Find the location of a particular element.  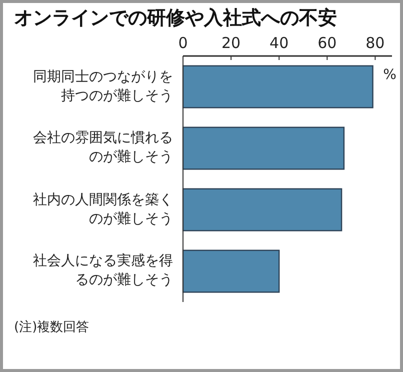

y-tick-label: 同期同士のつながりを持つのが難しそう is located at coordinates (102, 87).